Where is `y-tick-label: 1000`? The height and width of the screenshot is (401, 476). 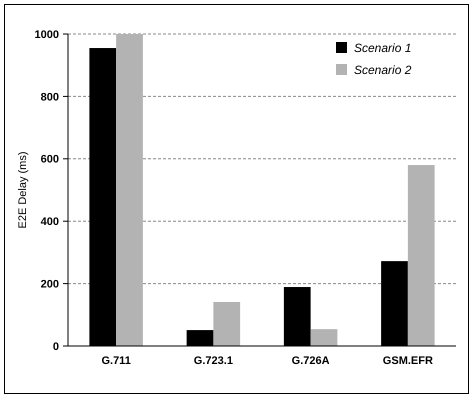 y-tick-label: 1000 is located at coordinates (46, 34).